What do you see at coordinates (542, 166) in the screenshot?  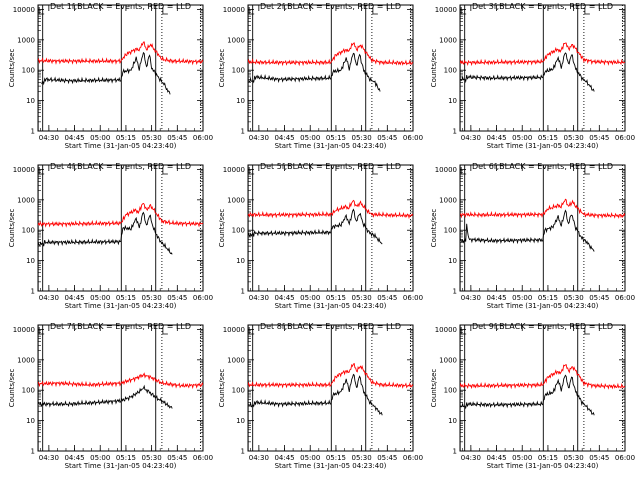 I see `chart-title: Det 6f,BLACK = Events, RED = LLD` at bounding box center [542, 166].